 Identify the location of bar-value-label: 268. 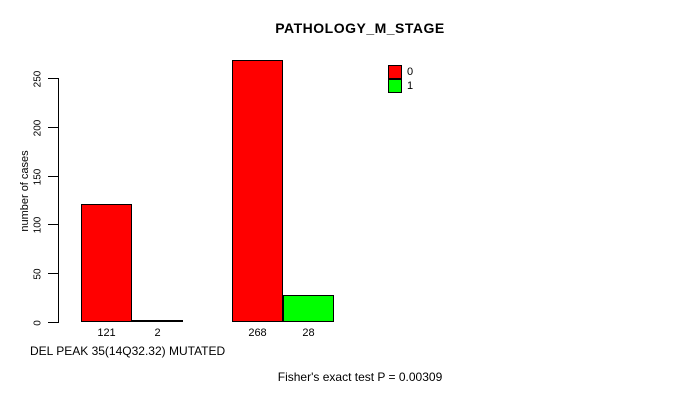
(257, 333).